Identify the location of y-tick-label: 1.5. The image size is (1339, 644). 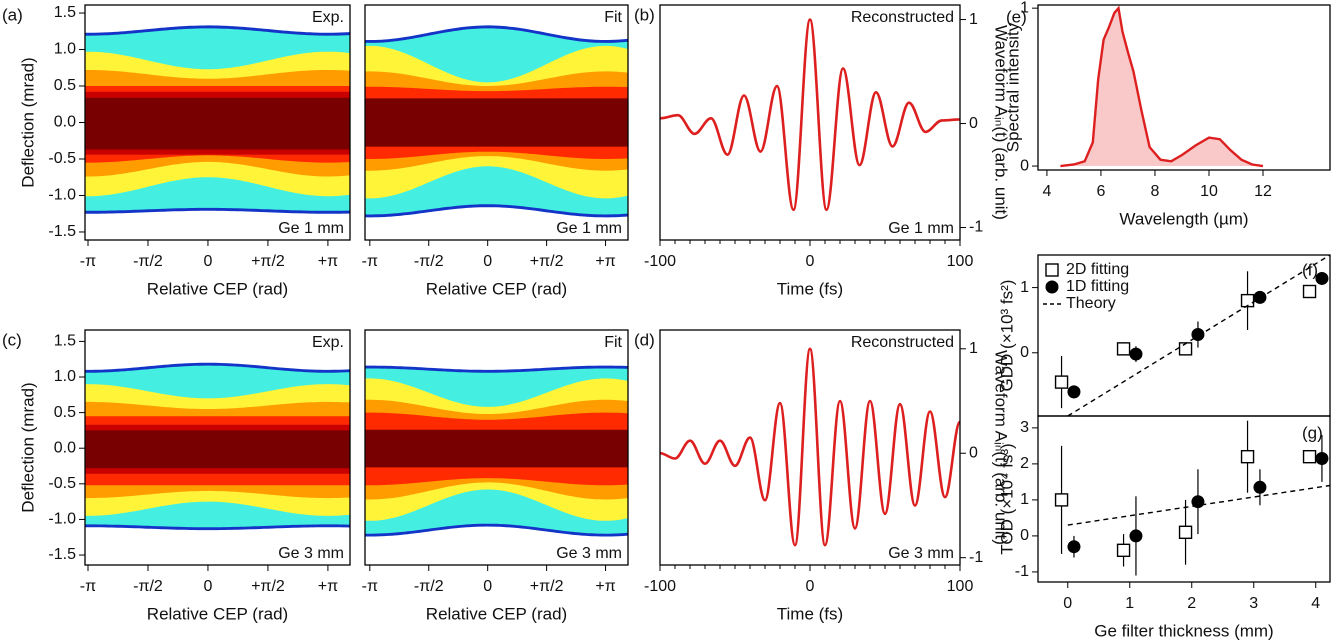
(65, 12).